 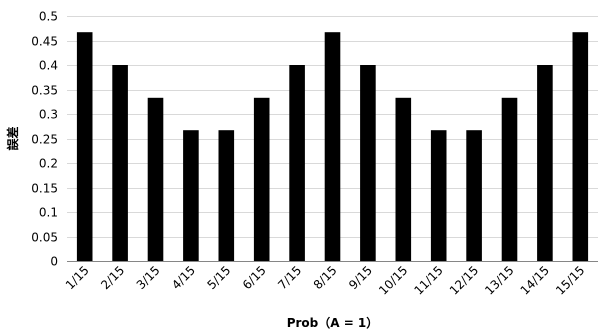 I want to click on y-tick-label: 0.1, so click(x=48, y=213).